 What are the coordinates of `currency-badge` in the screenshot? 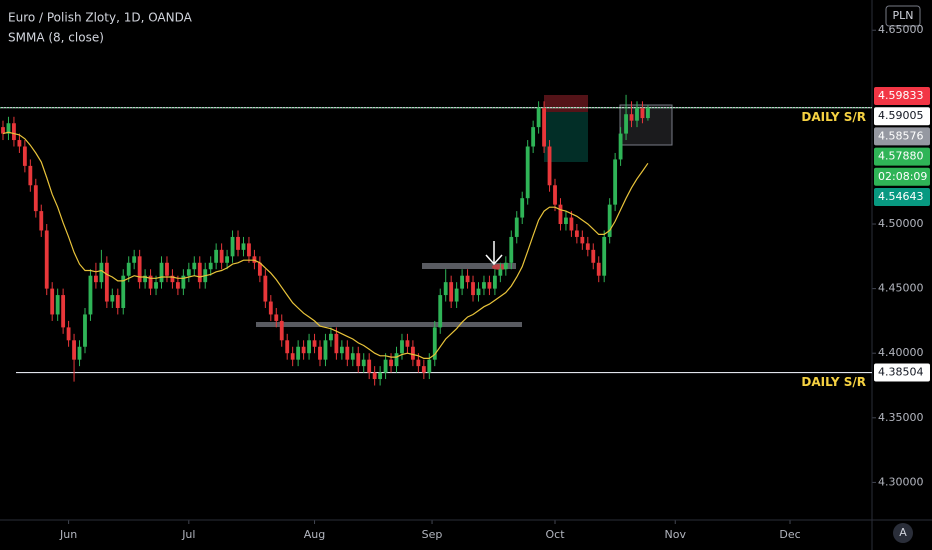 It's located at (903, 16).